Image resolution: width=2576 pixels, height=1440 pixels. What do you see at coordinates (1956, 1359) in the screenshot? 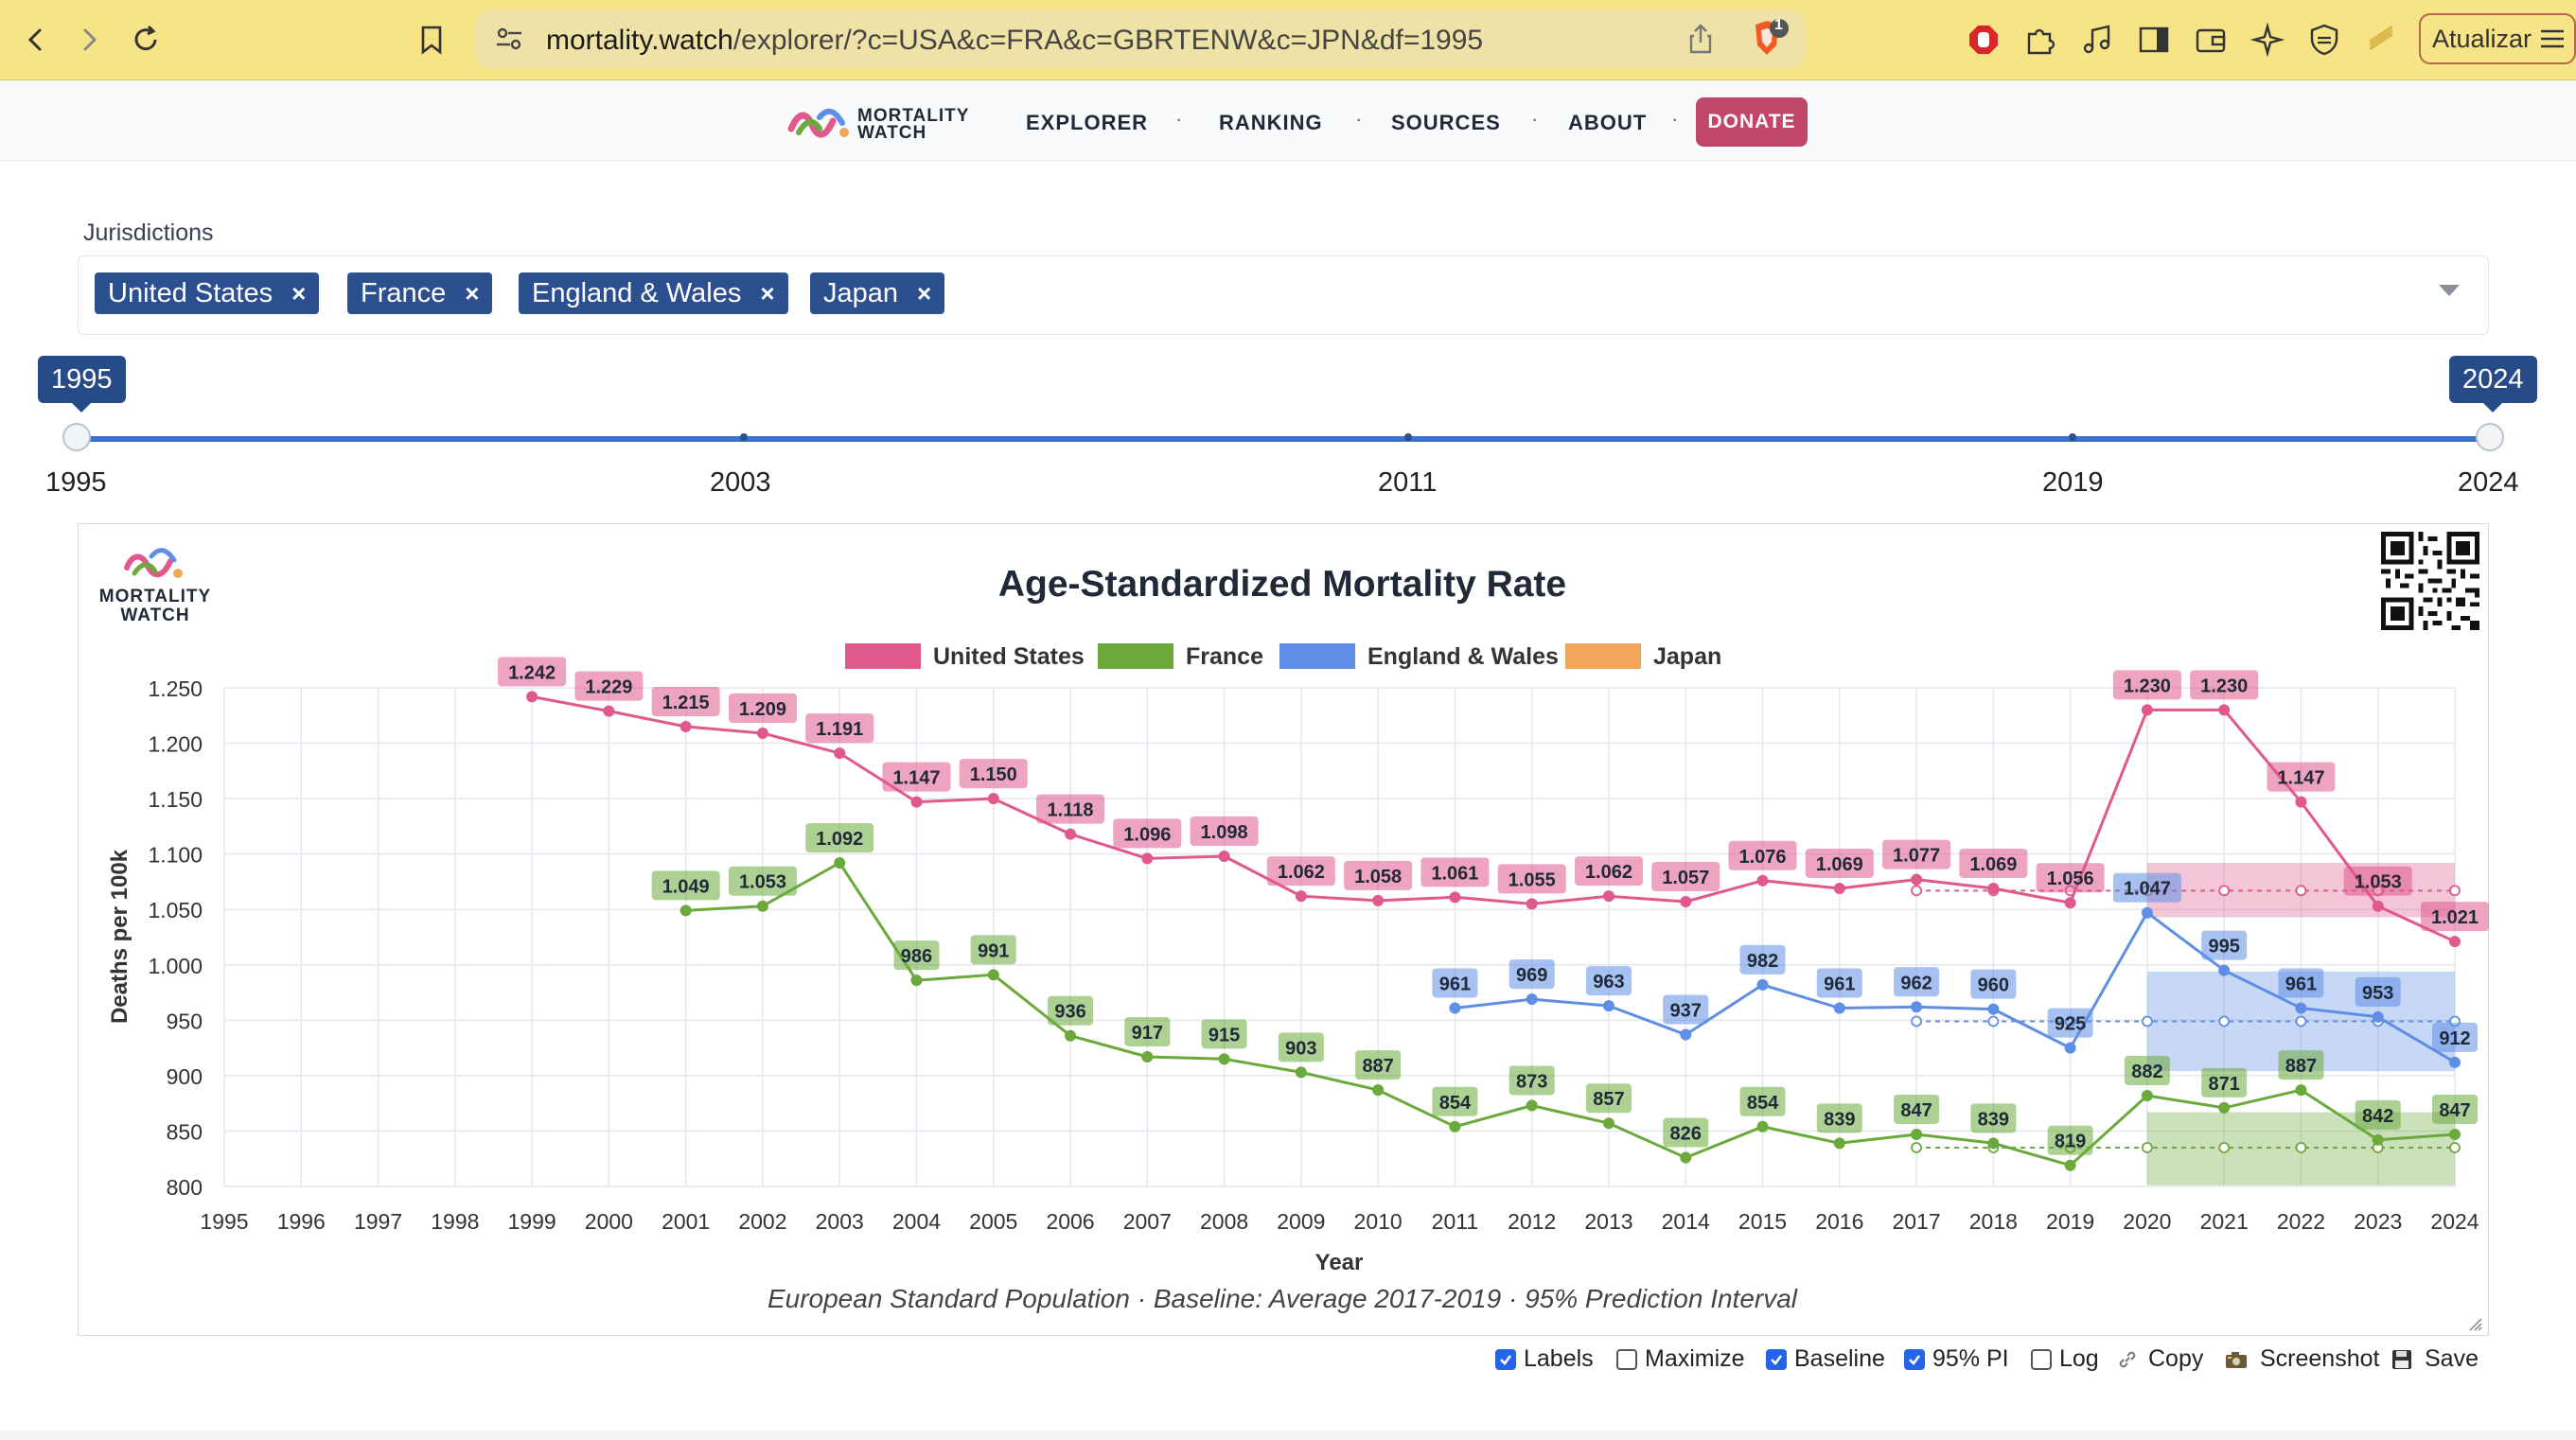
I see `pi-toggle: 95% PI` at bounding box center [1956, 1359].